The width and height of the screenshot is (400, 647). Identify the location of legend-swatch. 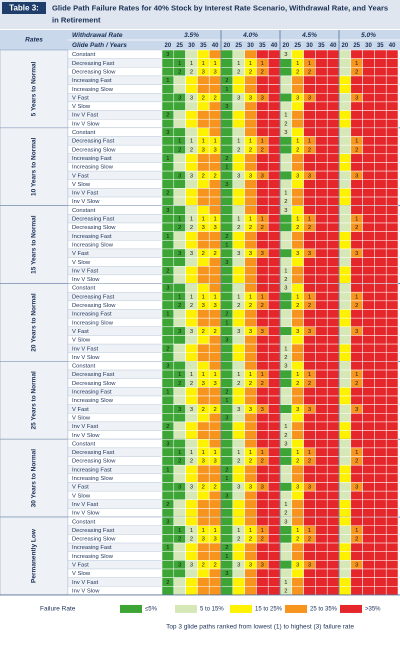
(351, 608).